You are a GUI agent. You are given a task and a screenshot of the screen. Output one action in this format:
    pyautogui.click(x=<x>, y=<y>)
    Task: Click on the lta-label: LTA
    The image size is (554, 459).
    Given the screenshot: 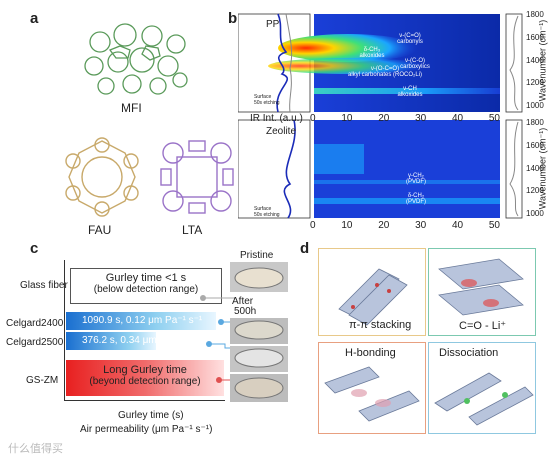 What is the action you would take?
    pyautogui.click(x=192, y=230)
    